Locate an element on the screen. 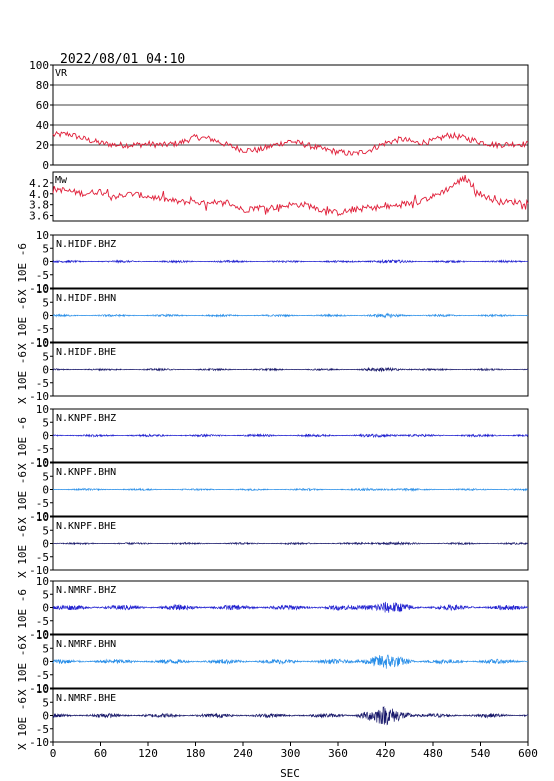 The height and width of the screenshot is (781, 554). station-label: N.NMRF.BHN is located at coordinates (86, 644).